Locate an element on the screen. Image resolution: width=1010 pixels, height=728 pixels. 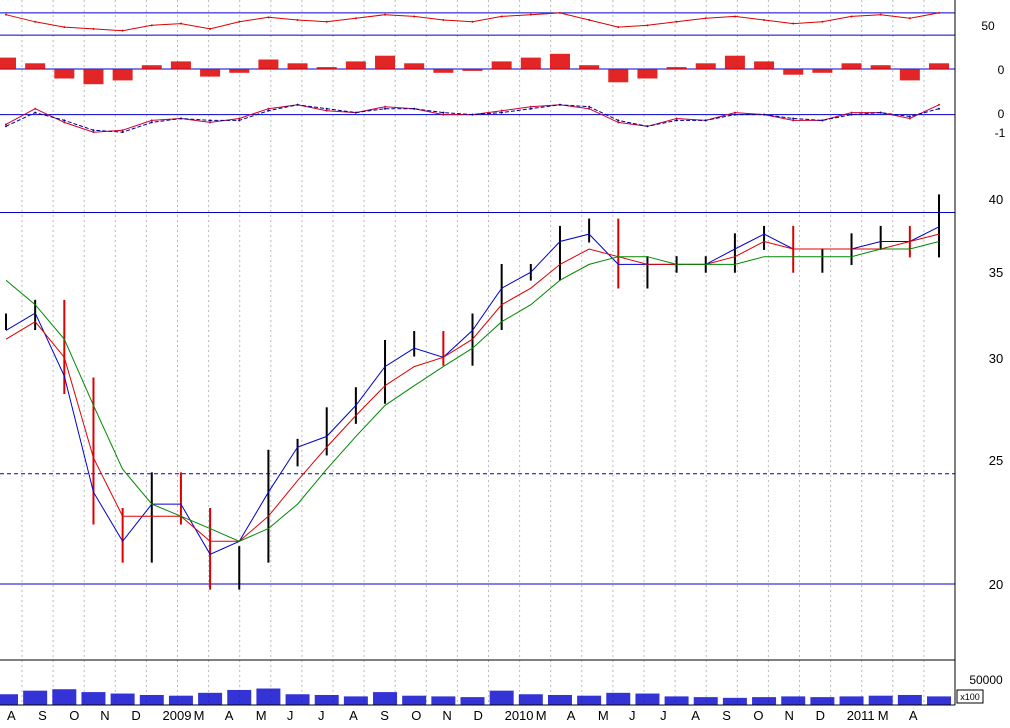
x-tick-label: 2009 is located at coordinates (177, 715).